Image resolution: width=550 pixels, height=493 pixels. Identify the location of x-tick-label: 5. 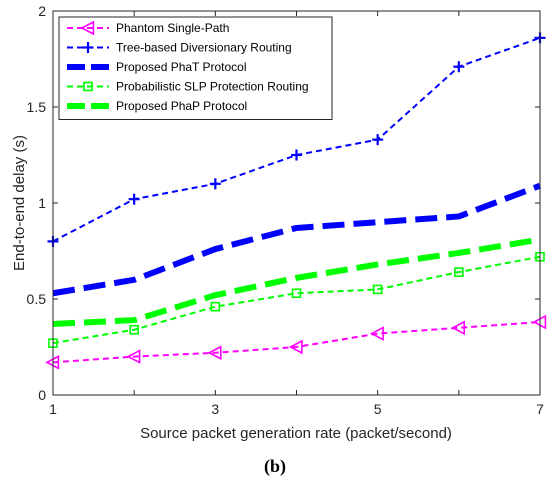
(378, 409).